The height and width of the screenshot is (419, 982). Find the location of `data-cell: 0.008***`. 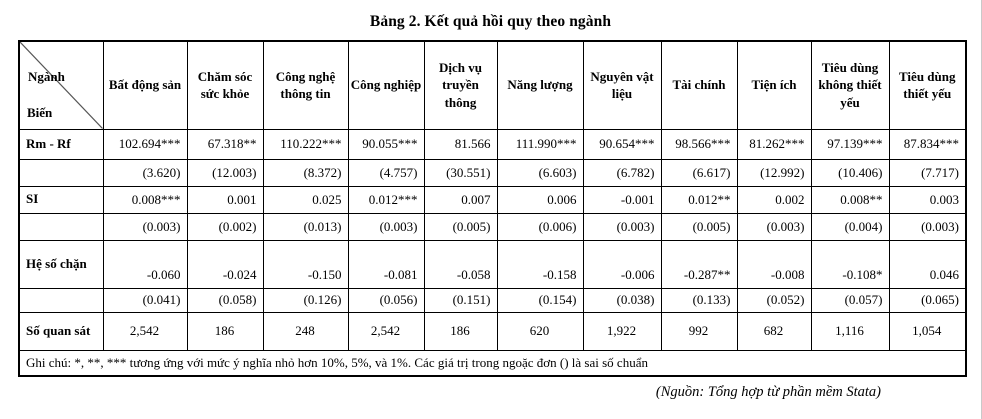

data-cell: 0.008*** is located at coordinates (145, 199).